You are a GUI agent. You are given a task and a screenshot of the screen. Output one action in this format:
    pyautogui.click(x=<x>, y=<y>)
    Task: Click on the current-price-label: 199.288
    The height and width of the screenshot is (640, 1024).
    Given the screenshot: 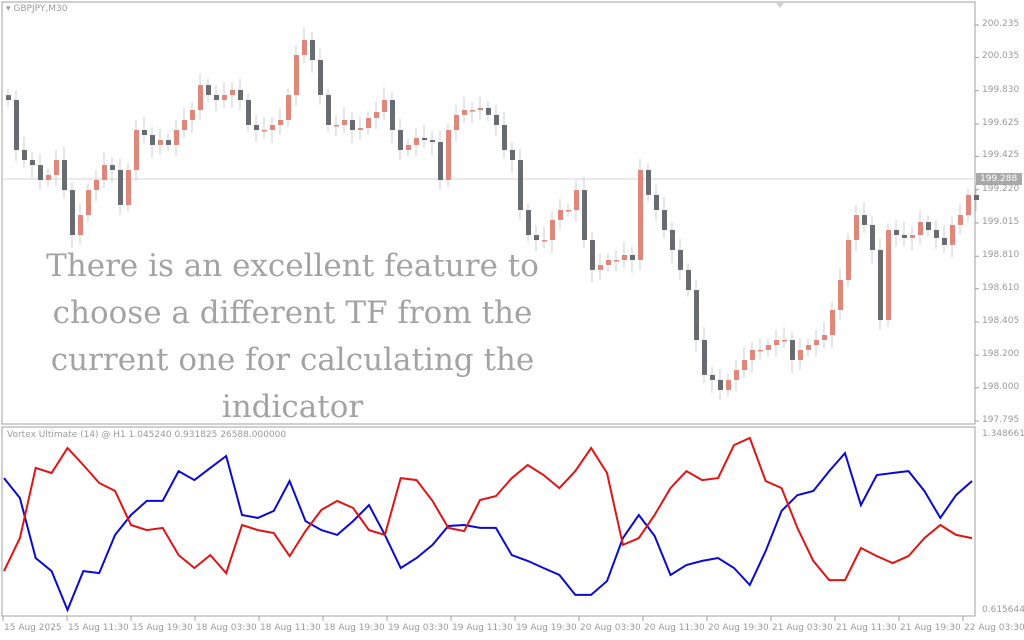 What is the action you would take?
    pyautogui.click(x=999, y=179)
    